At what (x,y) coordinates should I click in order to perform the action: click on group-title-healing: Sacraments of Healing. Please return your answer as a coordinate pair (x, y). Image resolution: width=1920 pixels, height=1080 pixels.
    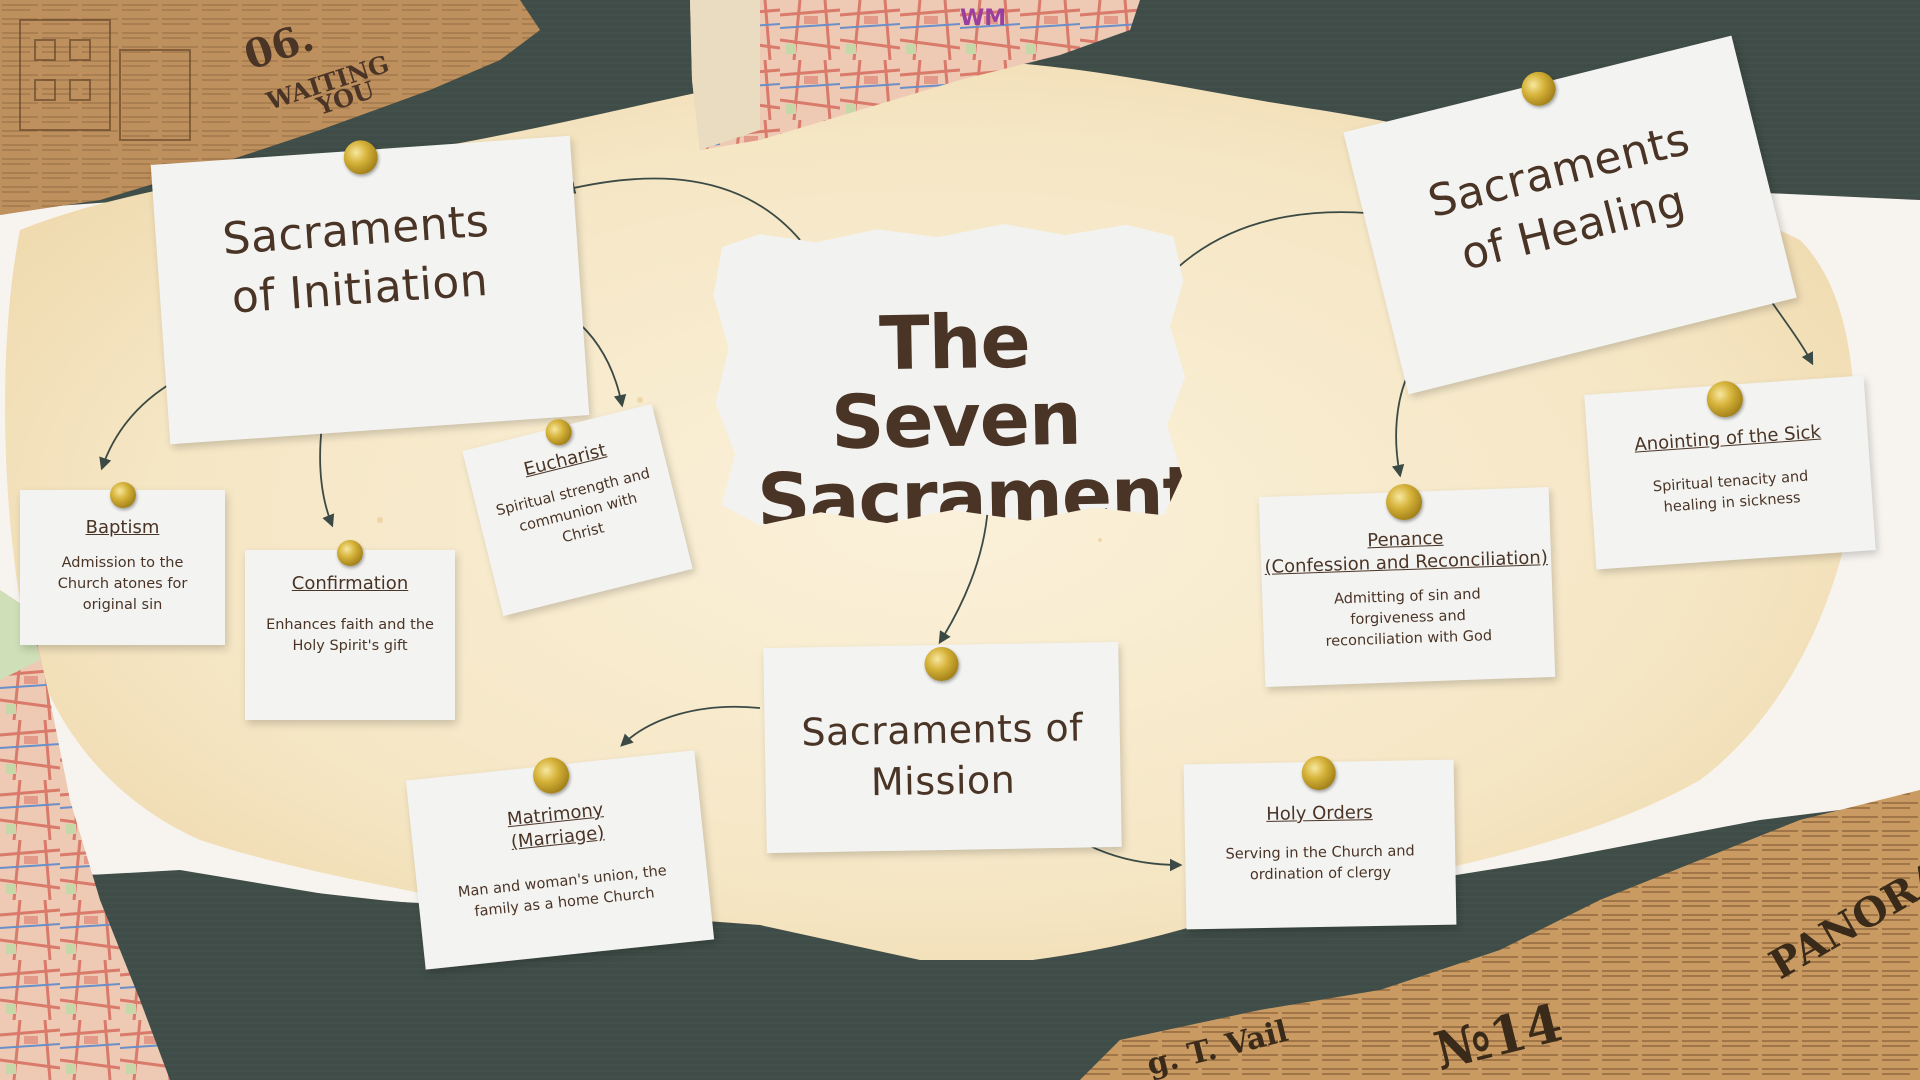
    Looking at the image, I should click on (1559, 197).